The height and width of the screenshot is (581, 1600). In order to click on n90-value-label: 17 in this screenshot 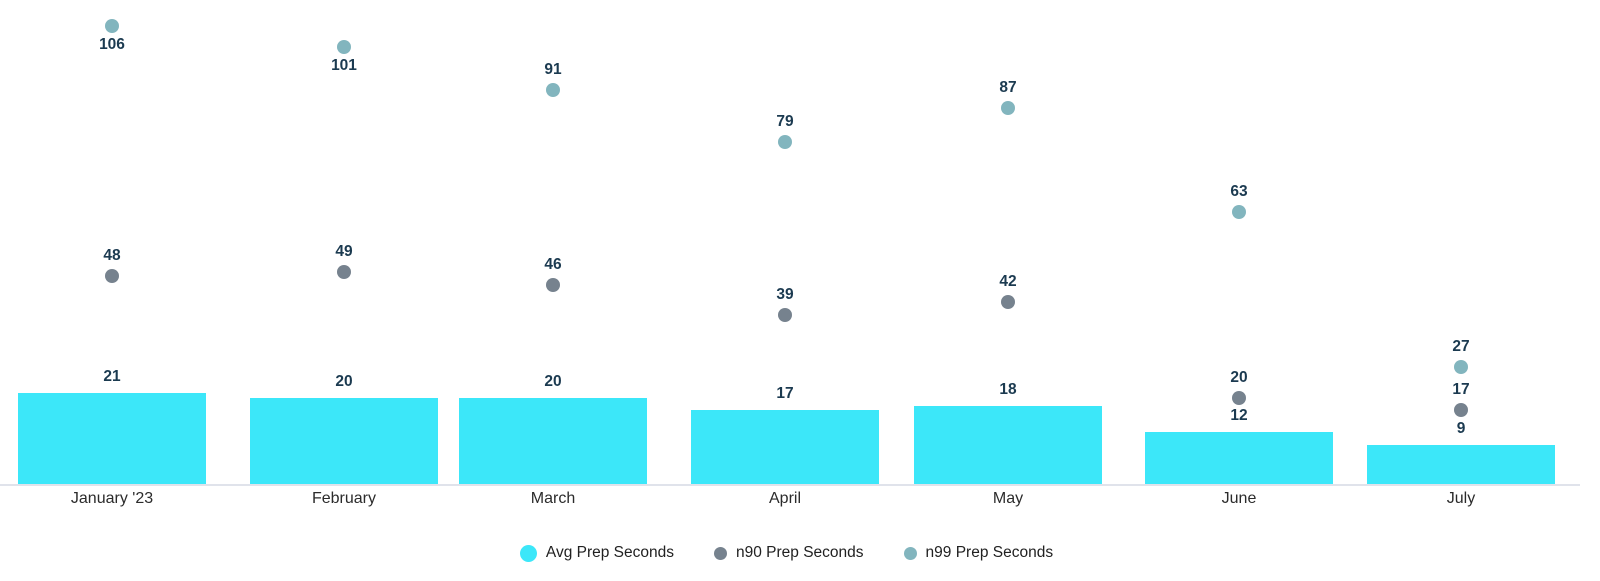, I will do `click(1461, 390)`.